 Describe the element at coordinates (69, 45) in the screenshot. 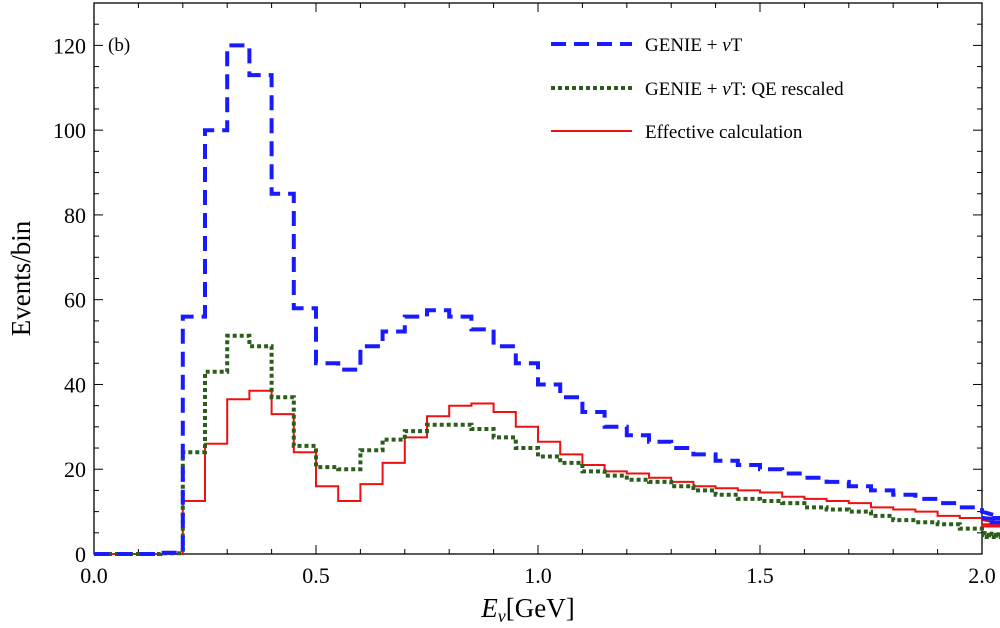

I see `y-tick-label: 120` at that location.